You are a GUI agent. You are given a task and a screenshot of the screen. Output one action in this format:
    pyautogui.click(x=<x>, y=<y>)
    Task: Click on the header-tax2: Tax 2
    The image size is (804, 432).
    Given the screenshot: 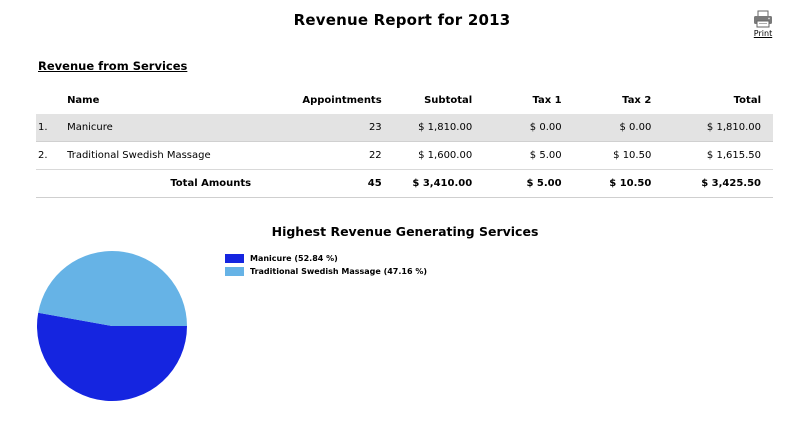 What is the action you would take?
    pyautogui.click(x=637, y=100)
    